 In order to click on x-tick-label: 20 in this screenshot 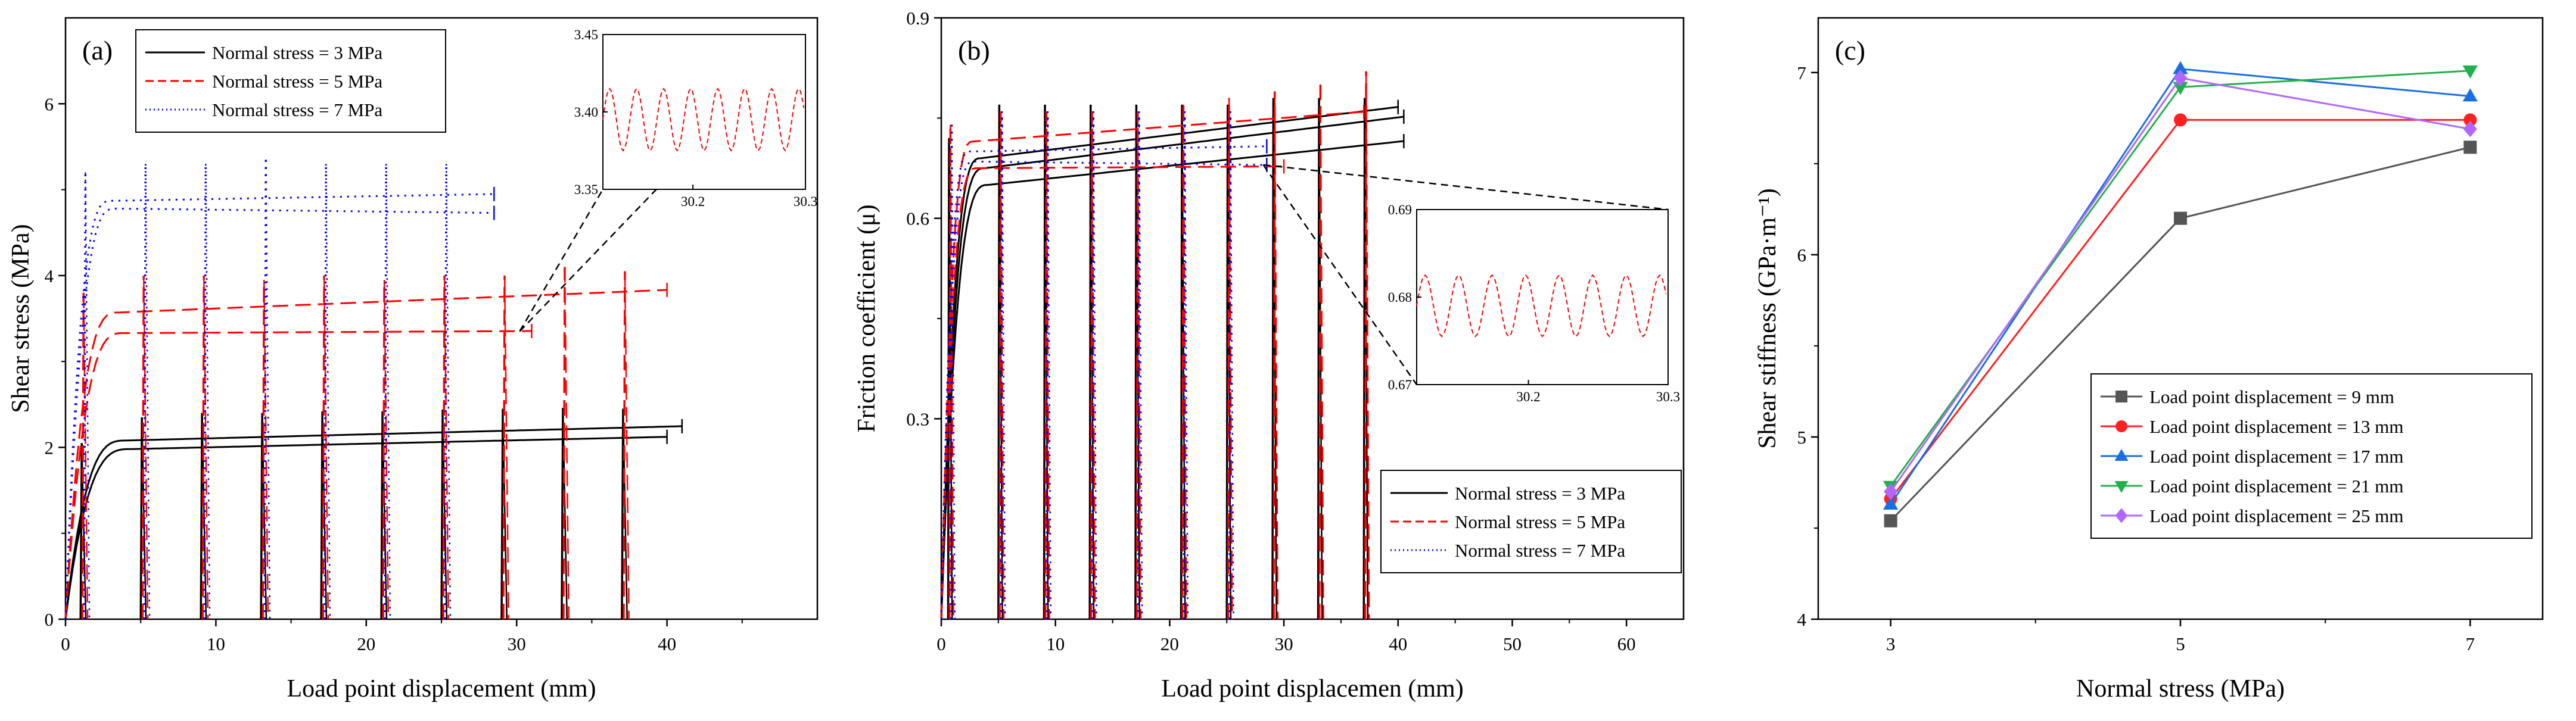, I will do `click(366, 643)`.